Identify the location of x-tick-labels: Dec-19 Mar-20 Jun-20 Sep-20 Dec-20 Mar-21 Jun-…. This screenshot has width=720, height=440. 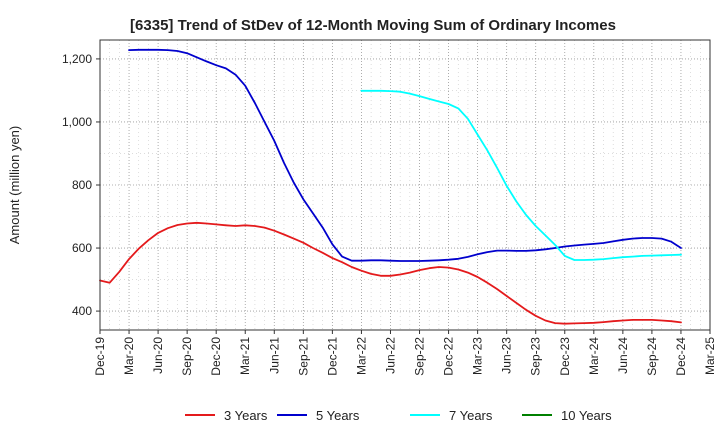
(405, 353).